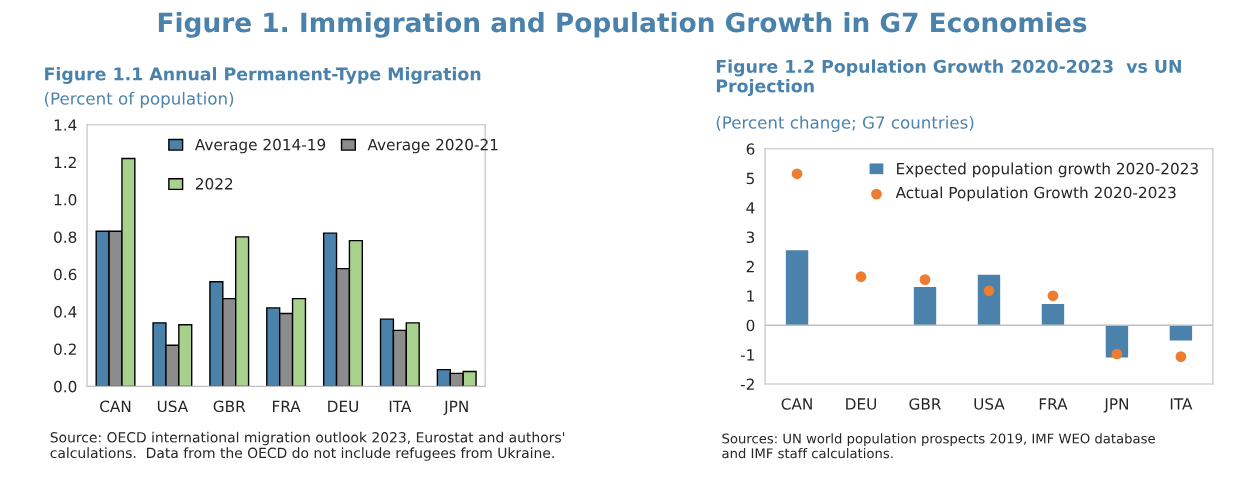 This screenshot has width=1244, height=480. What do you see at coordinates (1047, 170) in the screenshot?
I see `legend-label: Expected population growth 2020-2023` at bounding box center [1047, 170].